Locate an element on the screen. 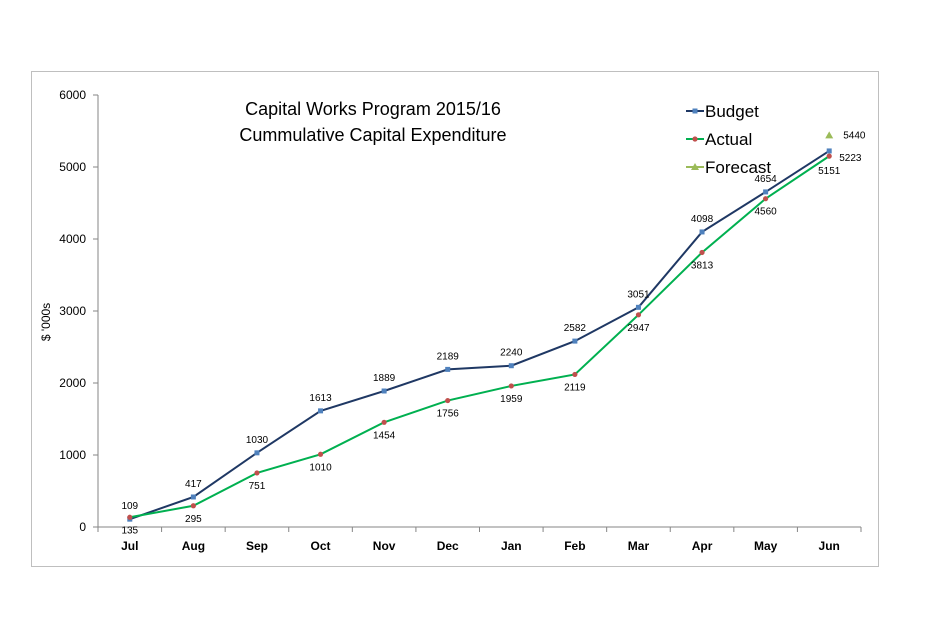  y-tick-label: 0 is located at coordinates (82, 527).